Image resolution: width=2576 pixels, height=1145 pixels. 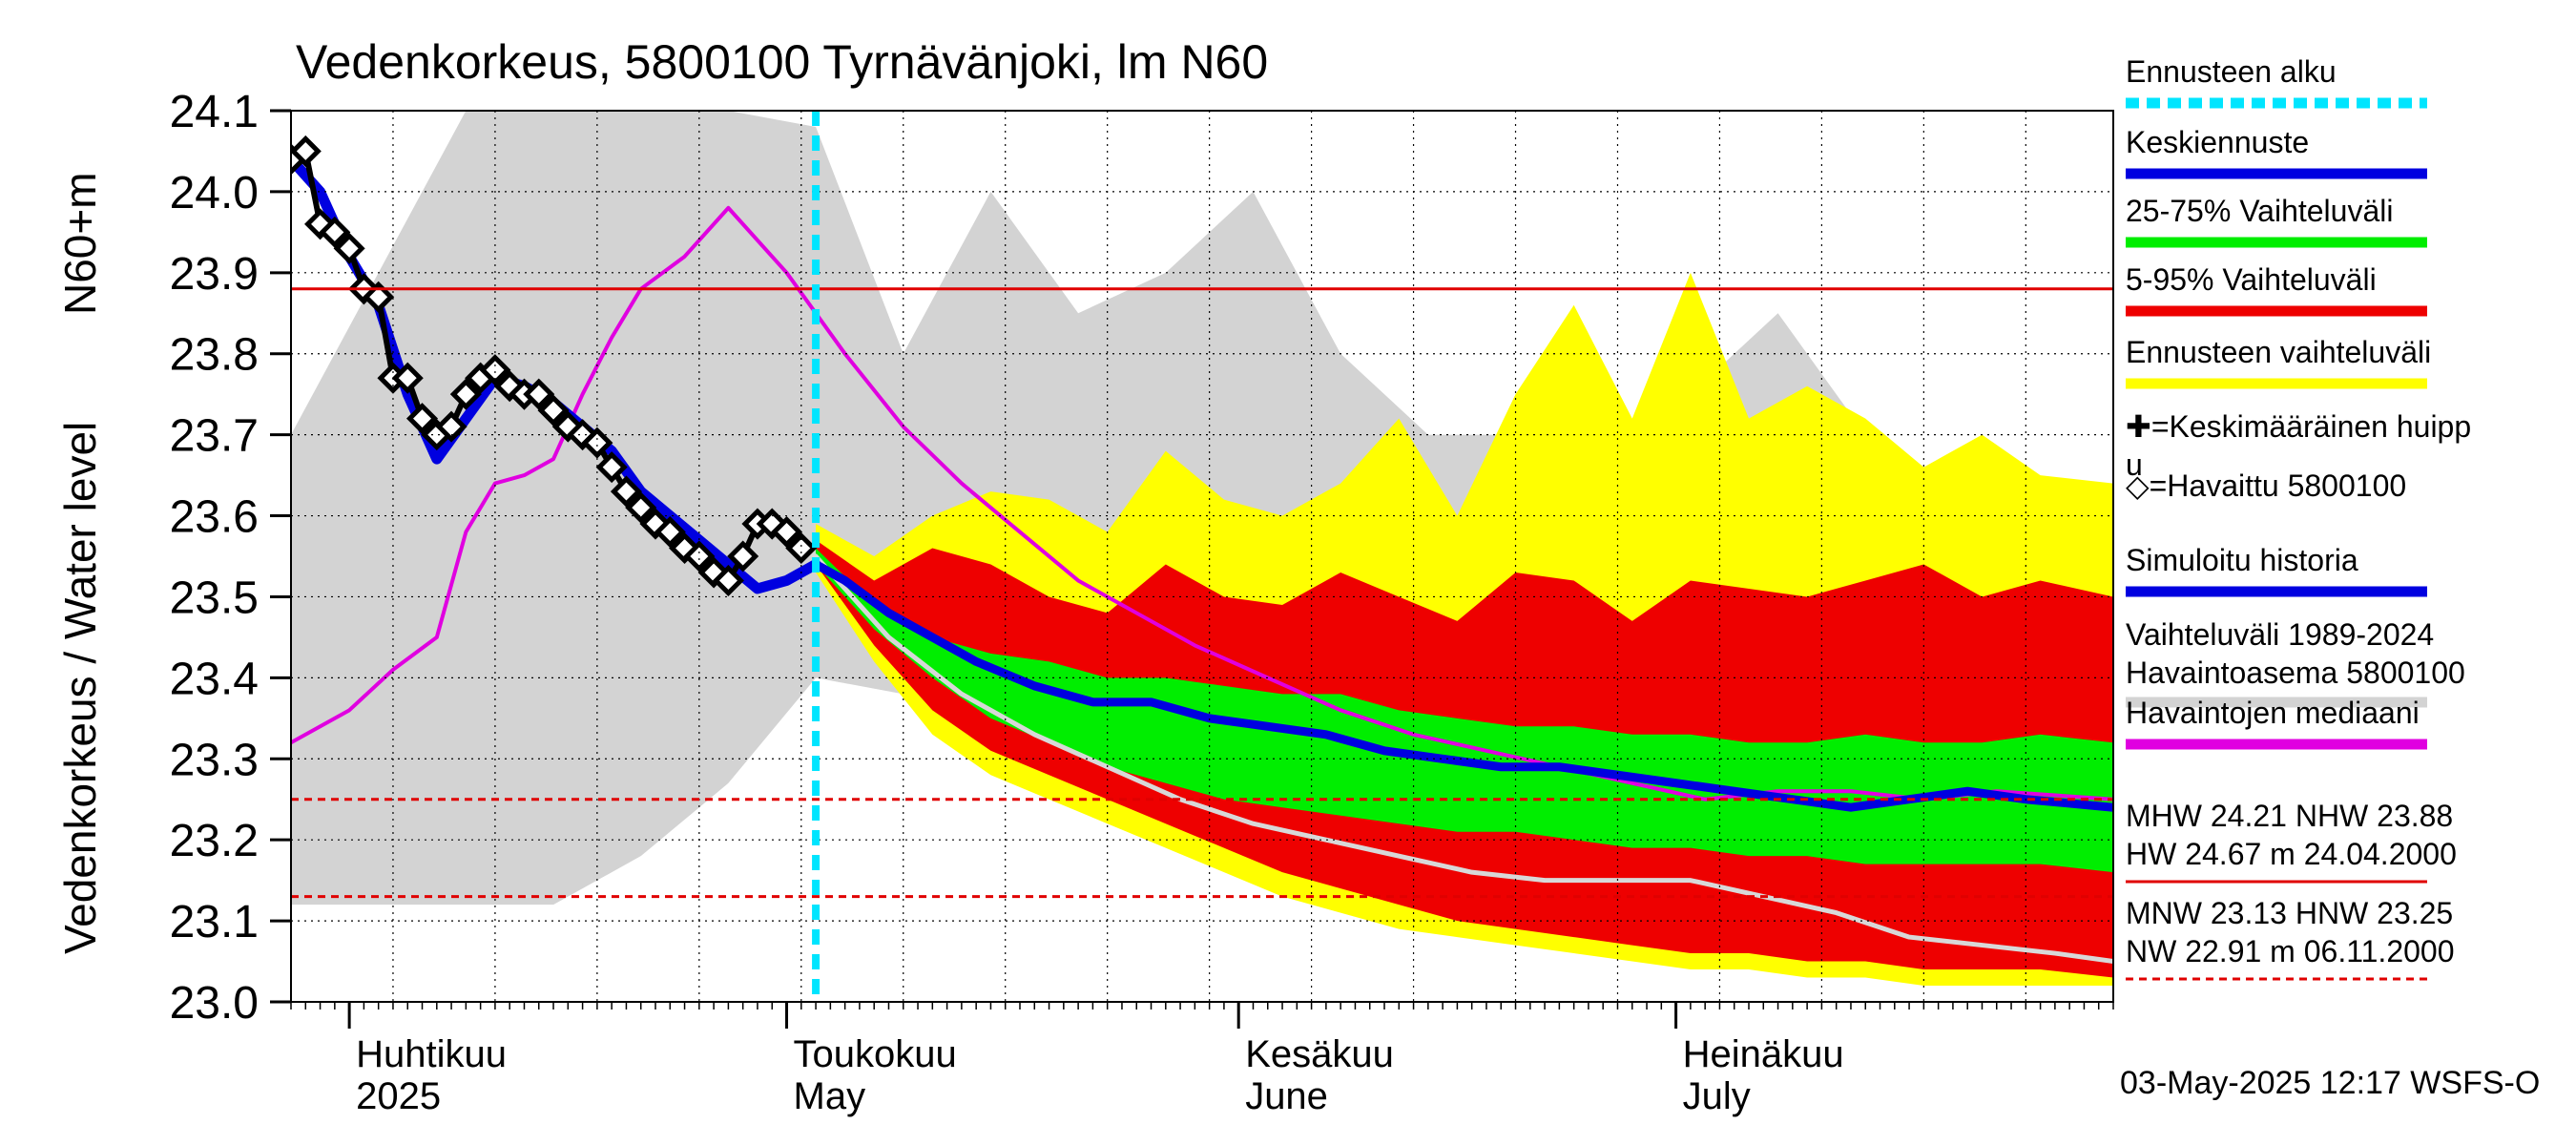 What do you see at coordinates (214, 355) in the screenshot?
I see `y-tick-label: 23.8` at bounding box center [214, 355].